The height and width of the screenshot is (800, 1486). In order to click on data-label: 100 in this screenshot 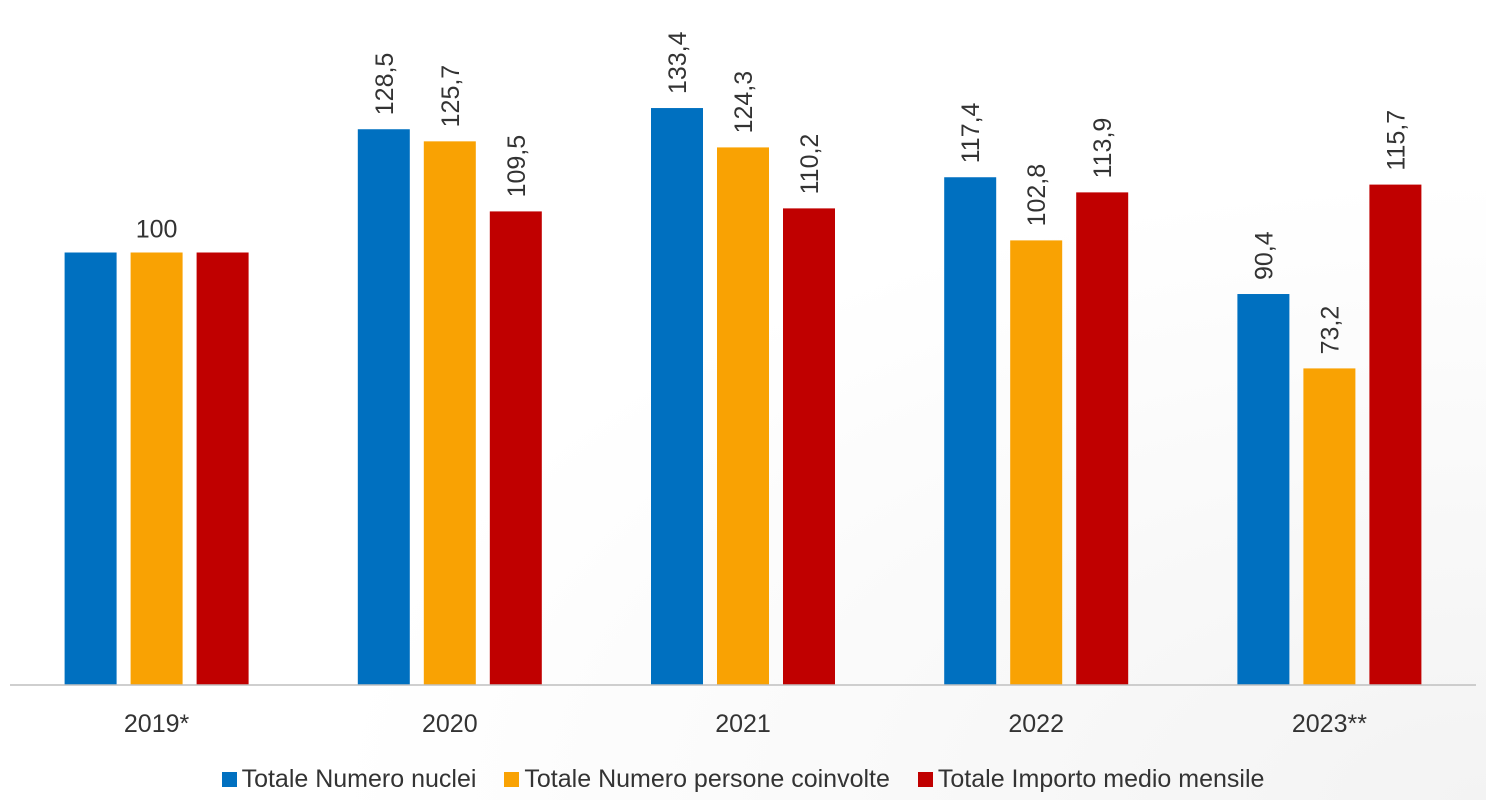, I will do `click(157, 230)`.